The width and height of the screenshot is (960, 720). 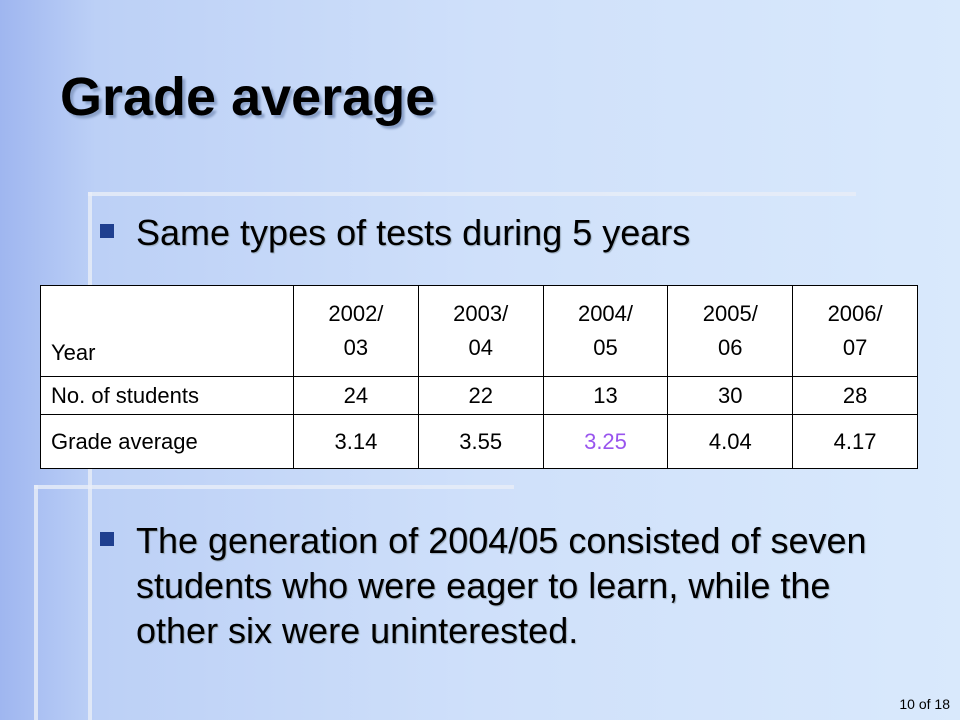 I want to click on table-cell: 30, so click(x=730, y=395).